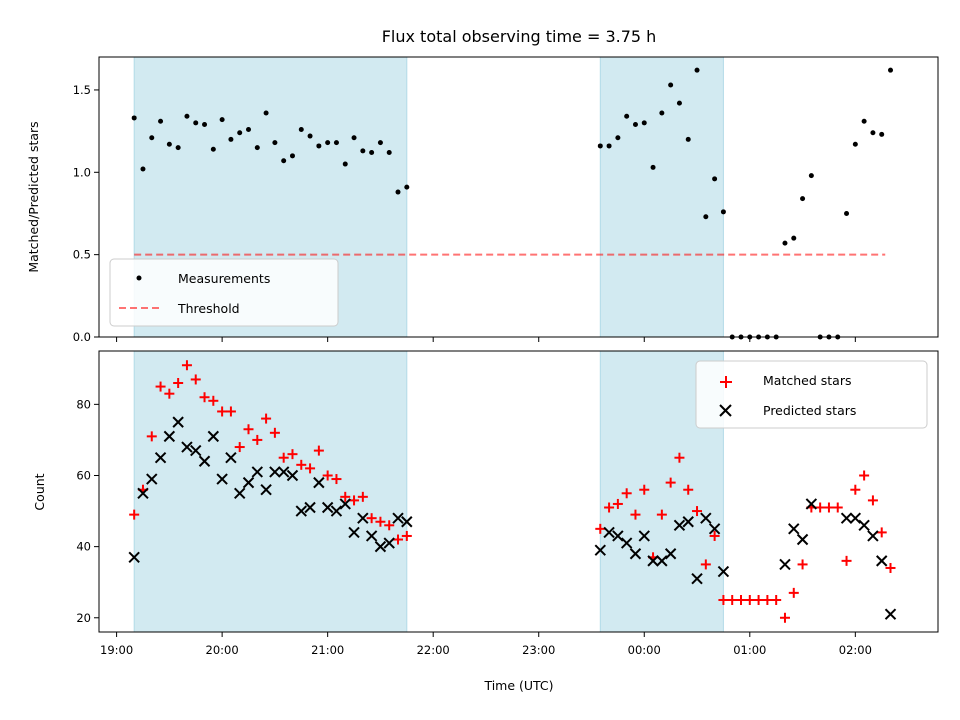  I want to click on y-tick-label: 40, so click(83, 547).